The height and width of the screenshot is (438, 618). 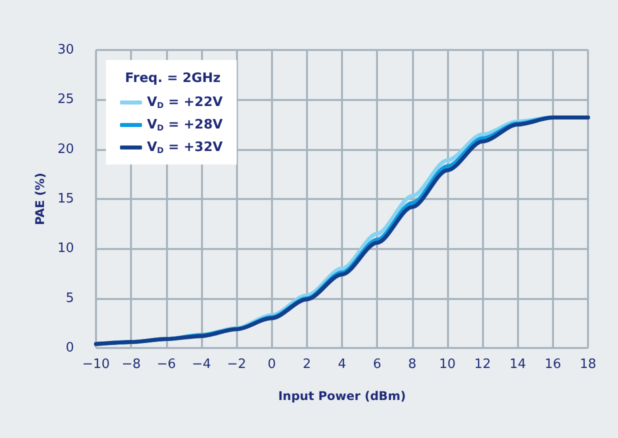 What do you see at coordinates (377, 364) in the screenshot?
I see `x-tick-label: 6` at bounding box center [377, 364].